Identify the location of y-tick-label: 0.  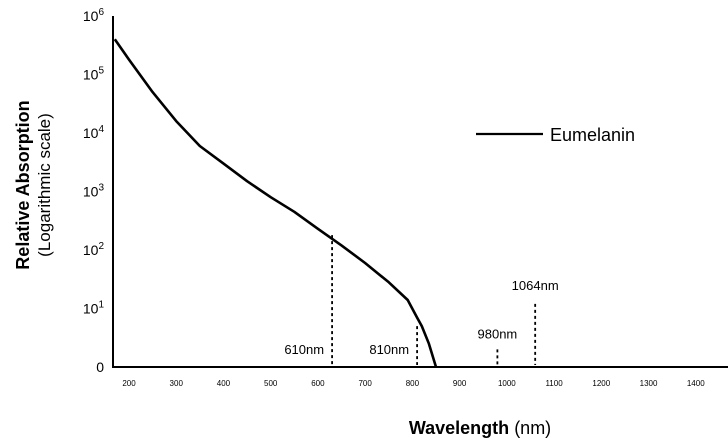
(100, 367).